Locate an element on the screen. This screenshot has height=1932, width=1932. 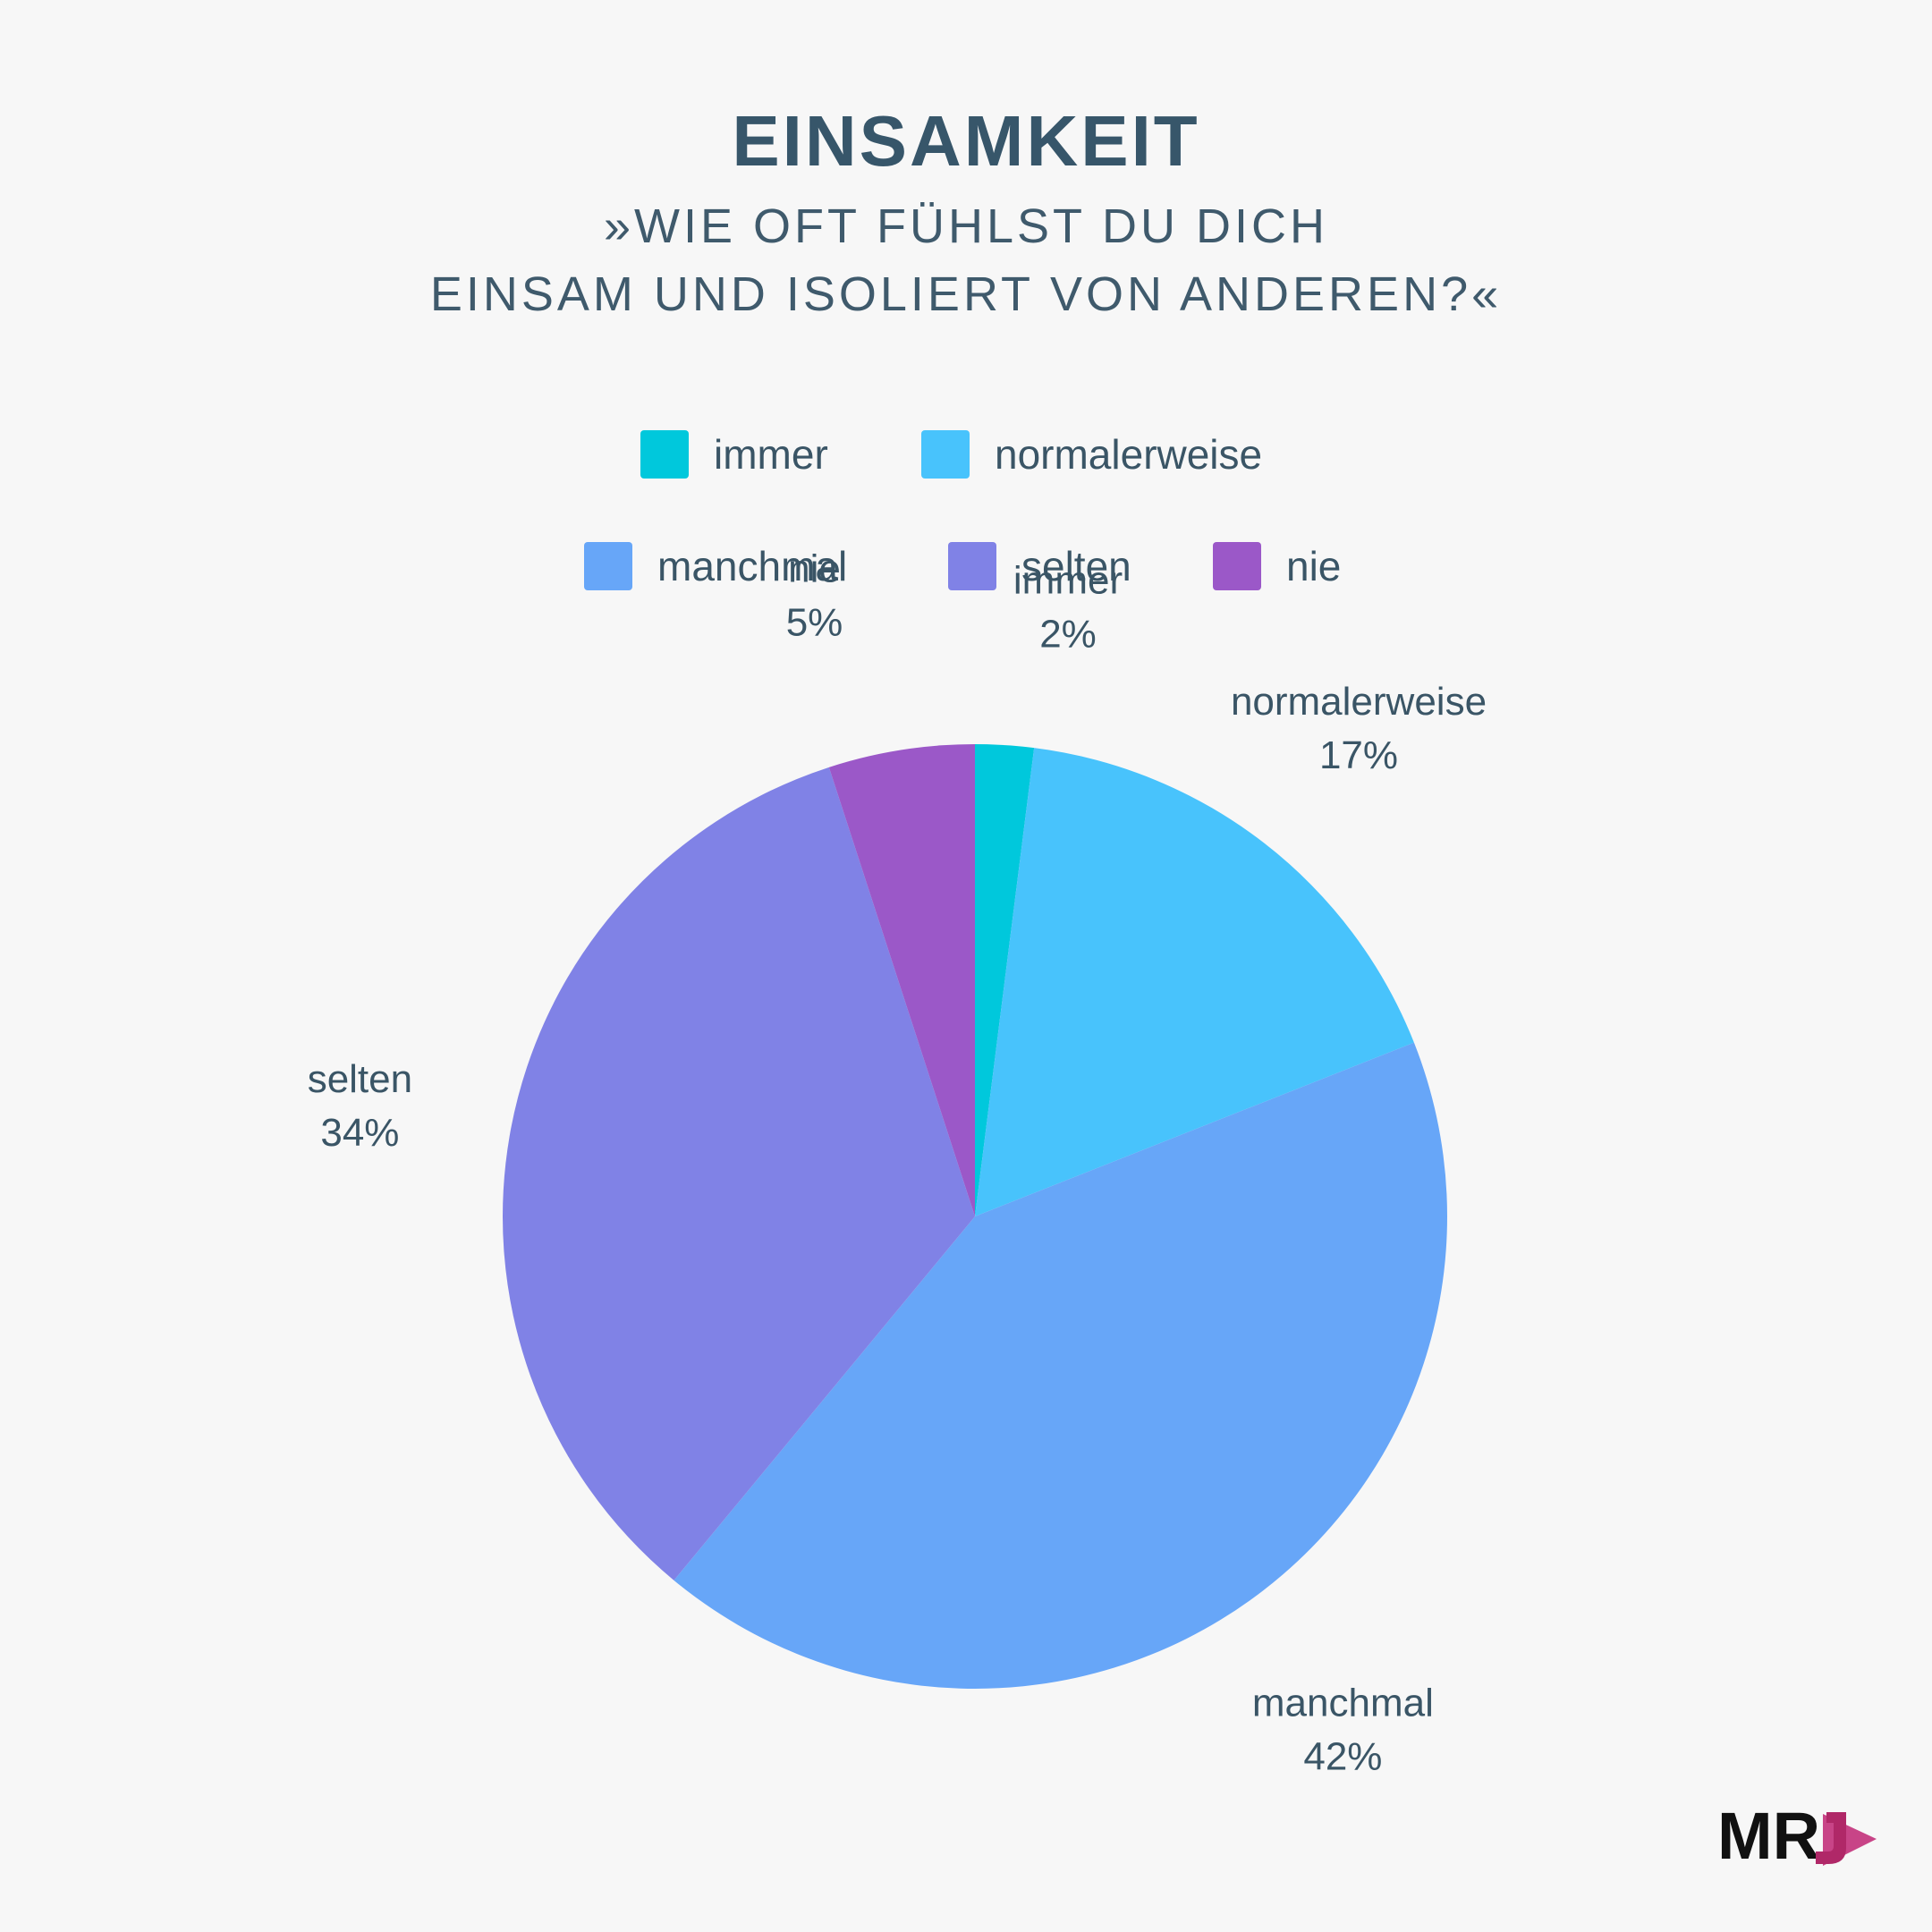
slice-value-nie: 5% is located at coordinates (814, 623).